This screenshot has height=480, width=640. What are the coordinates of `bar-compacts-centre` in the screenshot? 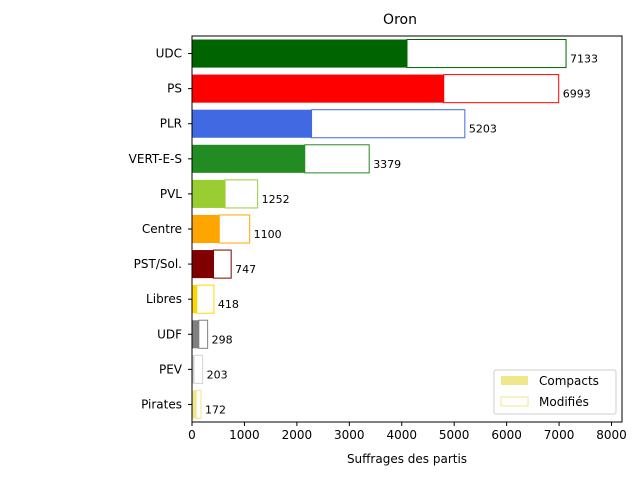 It's located at (205, 229).